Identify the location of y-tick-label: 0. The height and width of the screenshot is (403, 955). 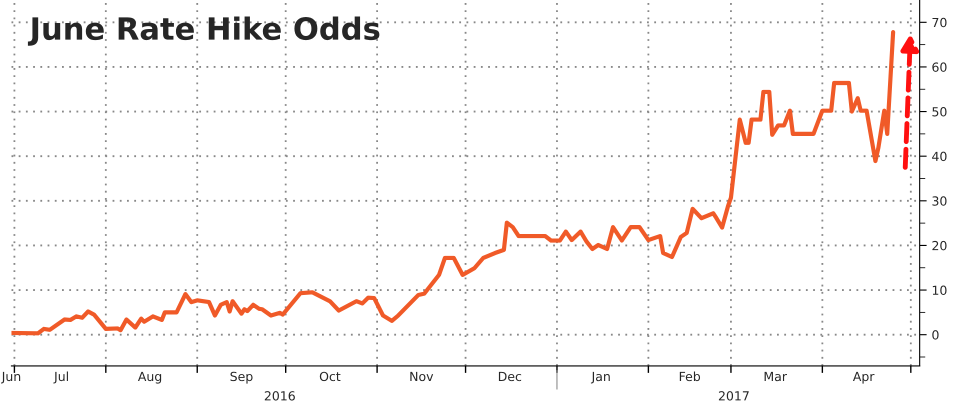
(935, 335).